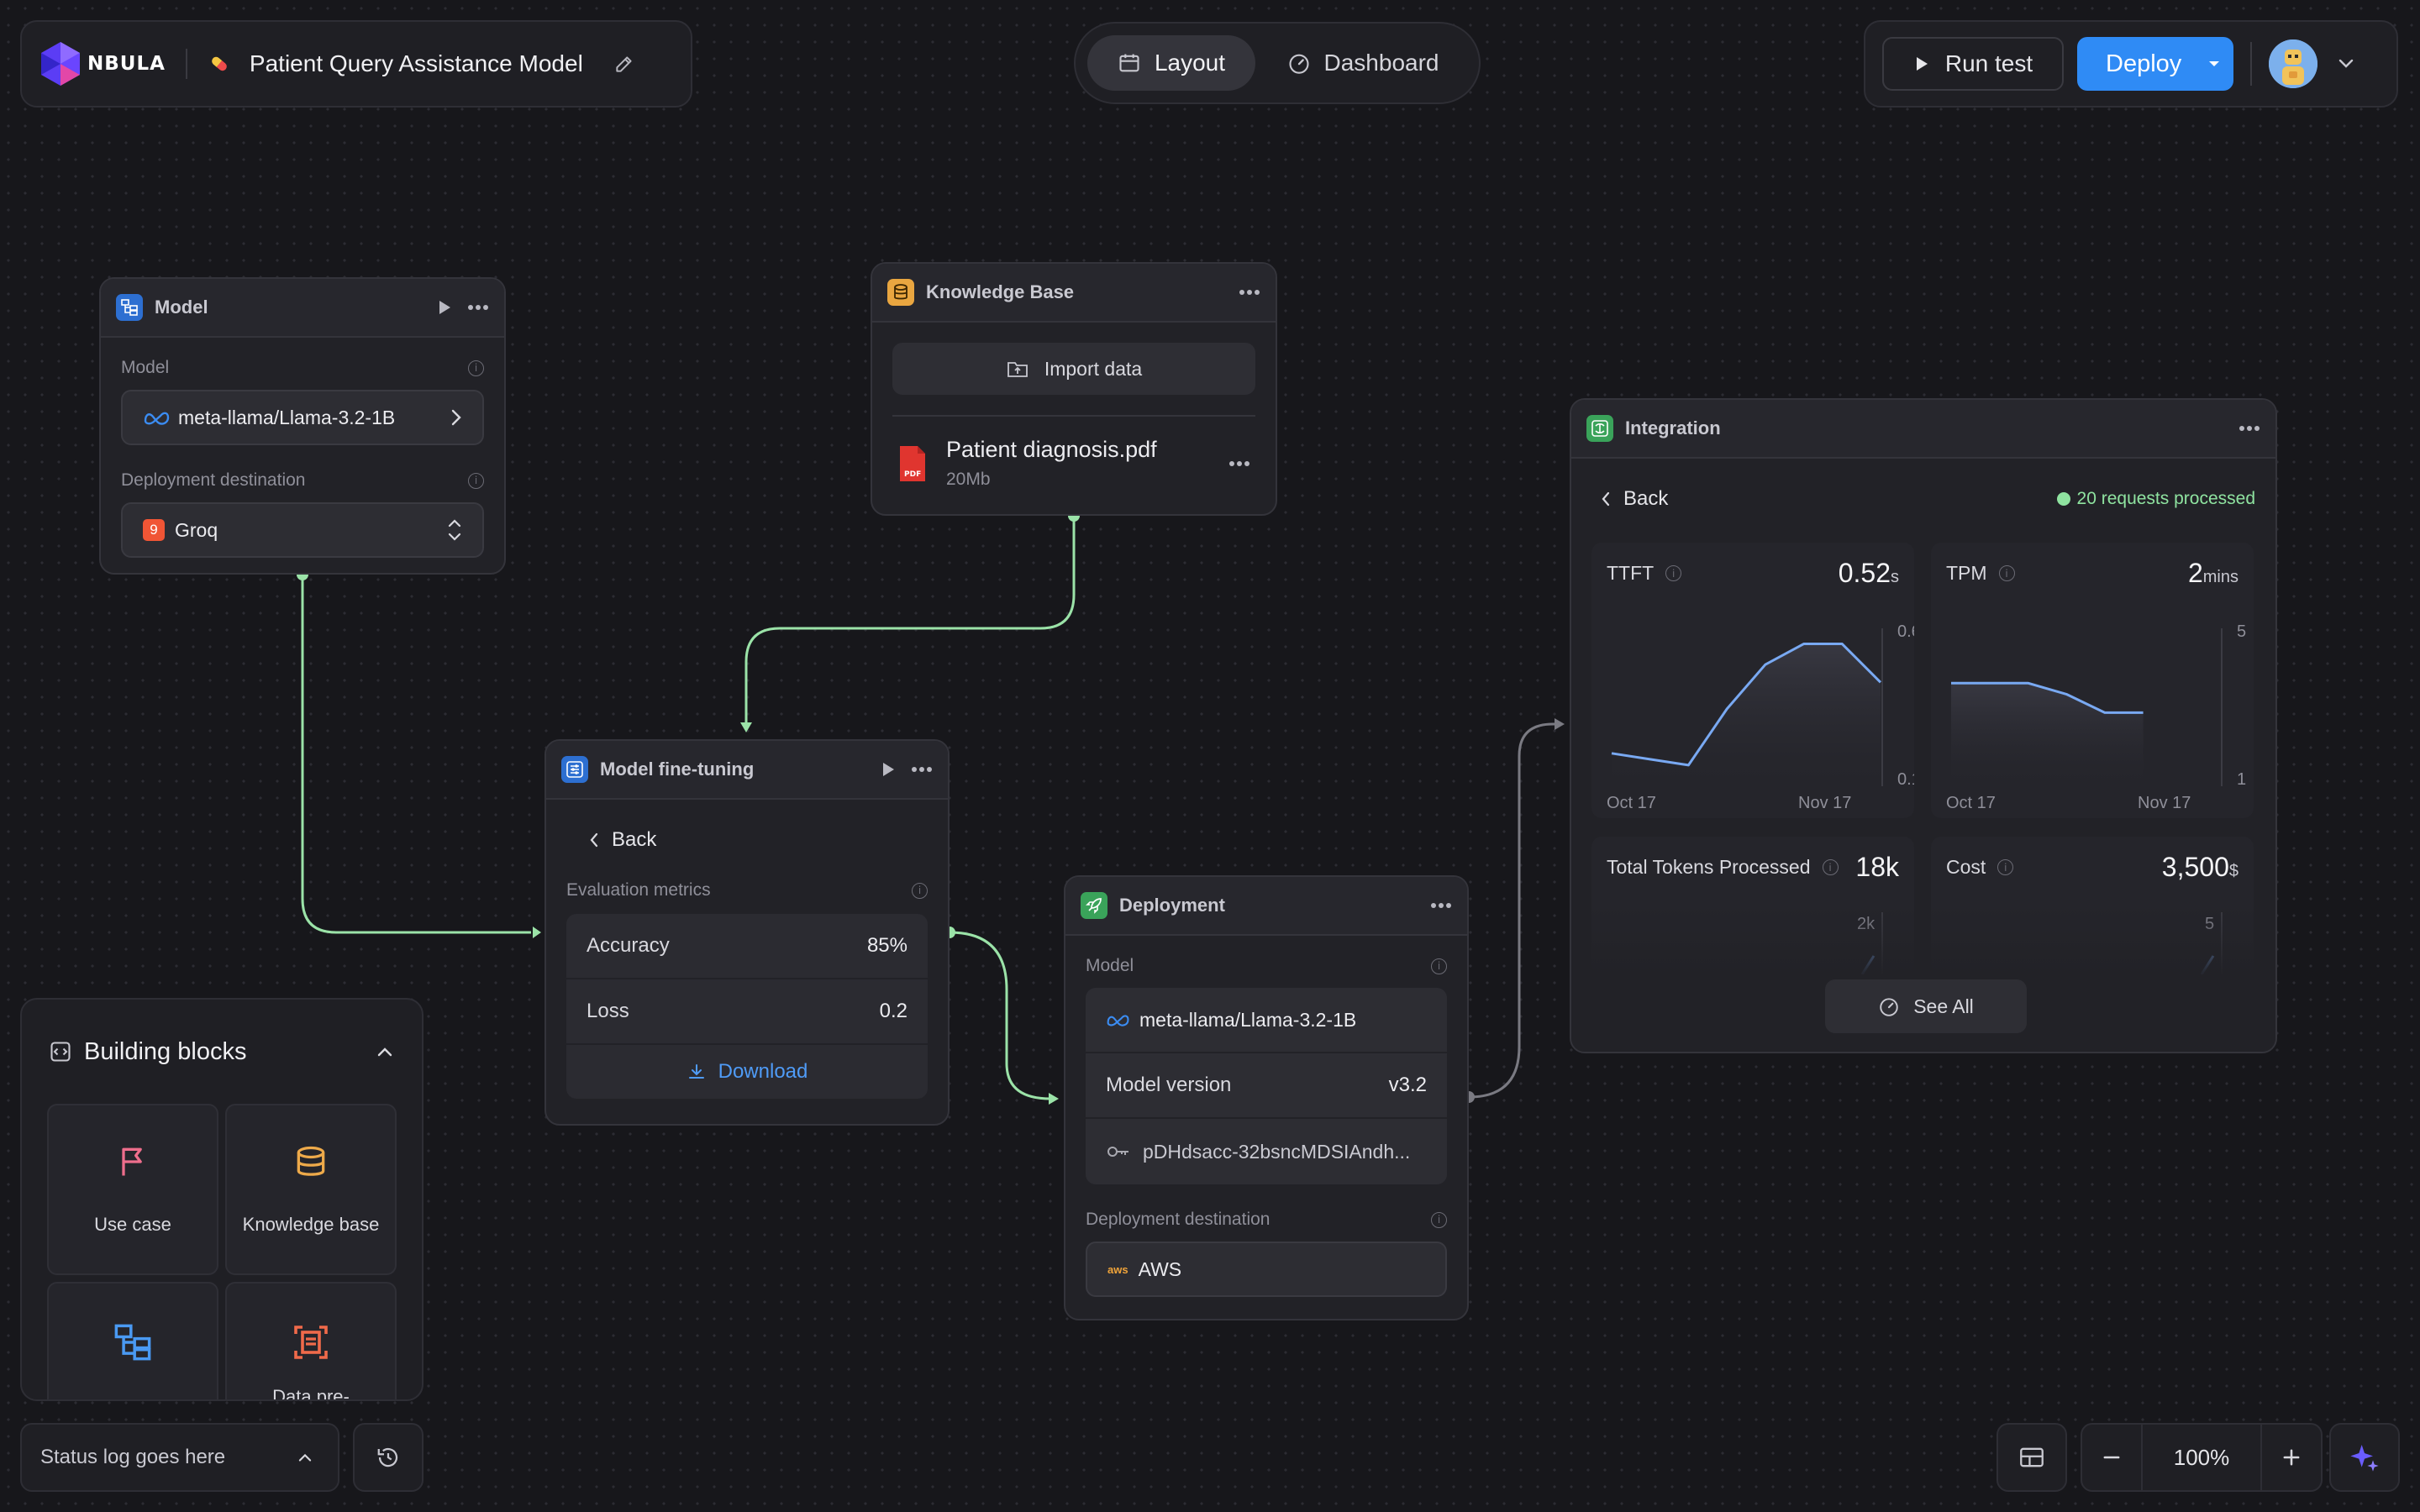 This screenshot has height=1512, width=2420. Describe the element at coordinates (311, 1393) in the screenshot. I see `block-label: Data pre-` at that location.